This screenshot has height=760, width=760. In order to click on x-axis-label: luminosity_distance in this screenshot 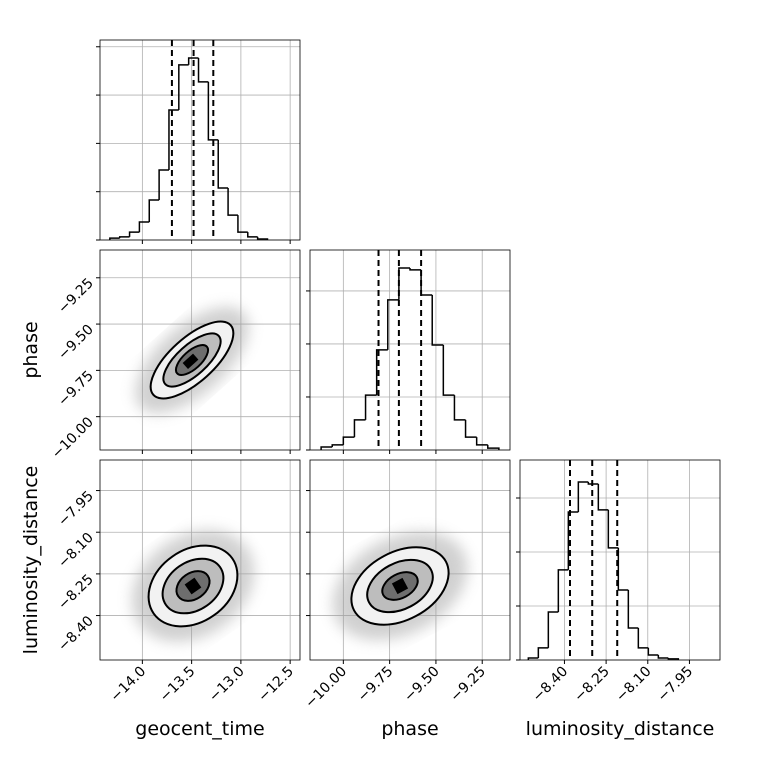, I will do `click(620, 729)`.